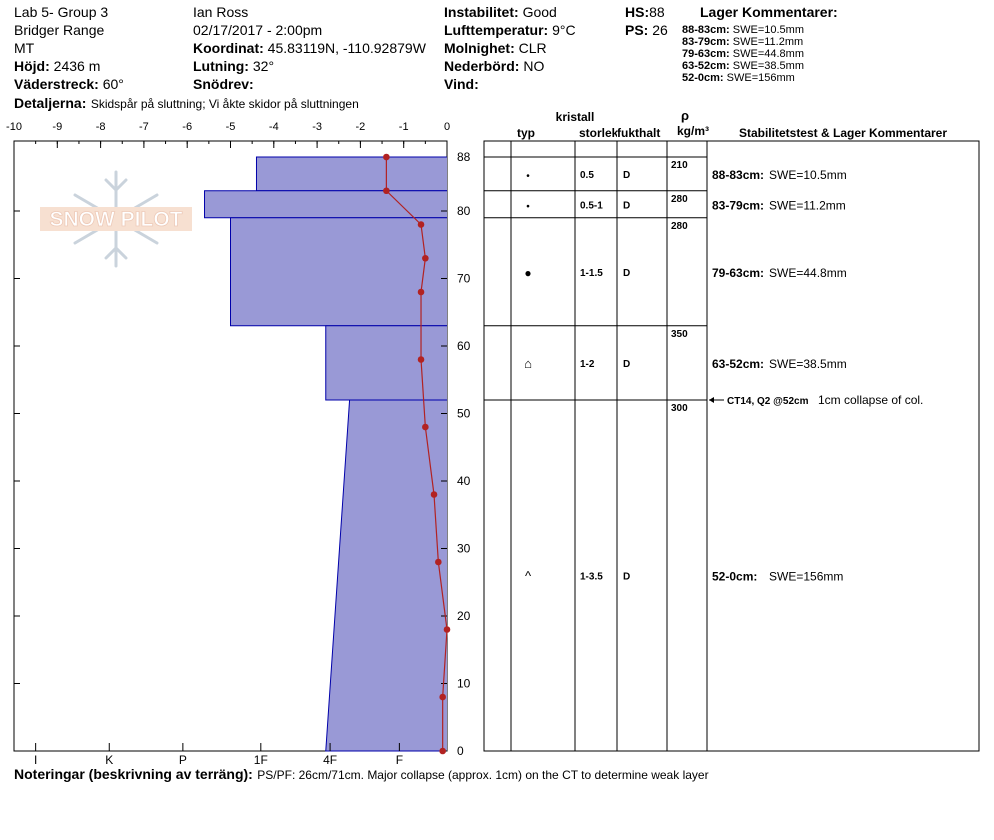 The width and height of the screenshot is (994, 840). Describe the element at coordinates (637, 12) in the screenshot. I see `hs-label: HS:` at that location.